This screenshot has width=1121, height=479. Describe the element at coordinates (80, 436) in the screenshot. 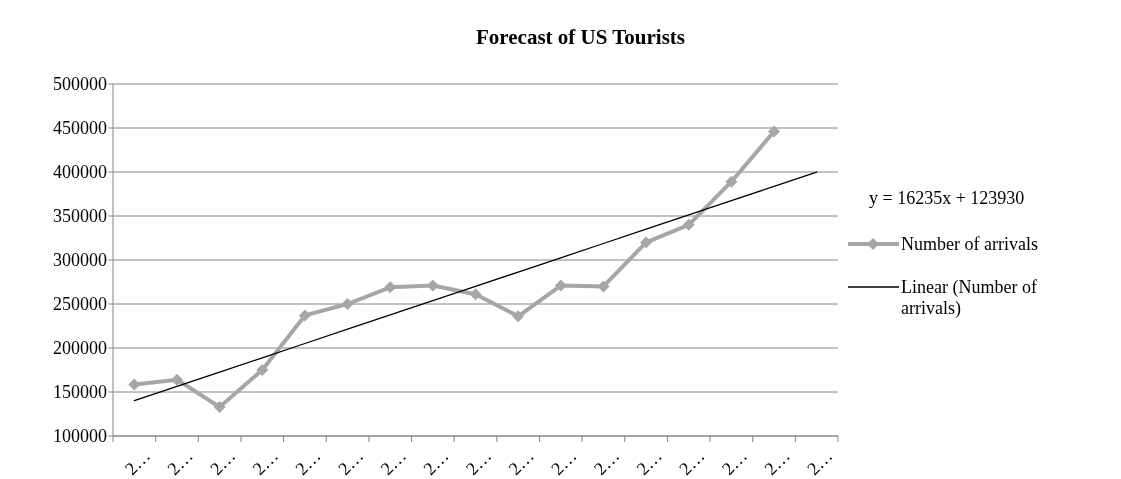

I see `y-tick-label: 100000` at that location.